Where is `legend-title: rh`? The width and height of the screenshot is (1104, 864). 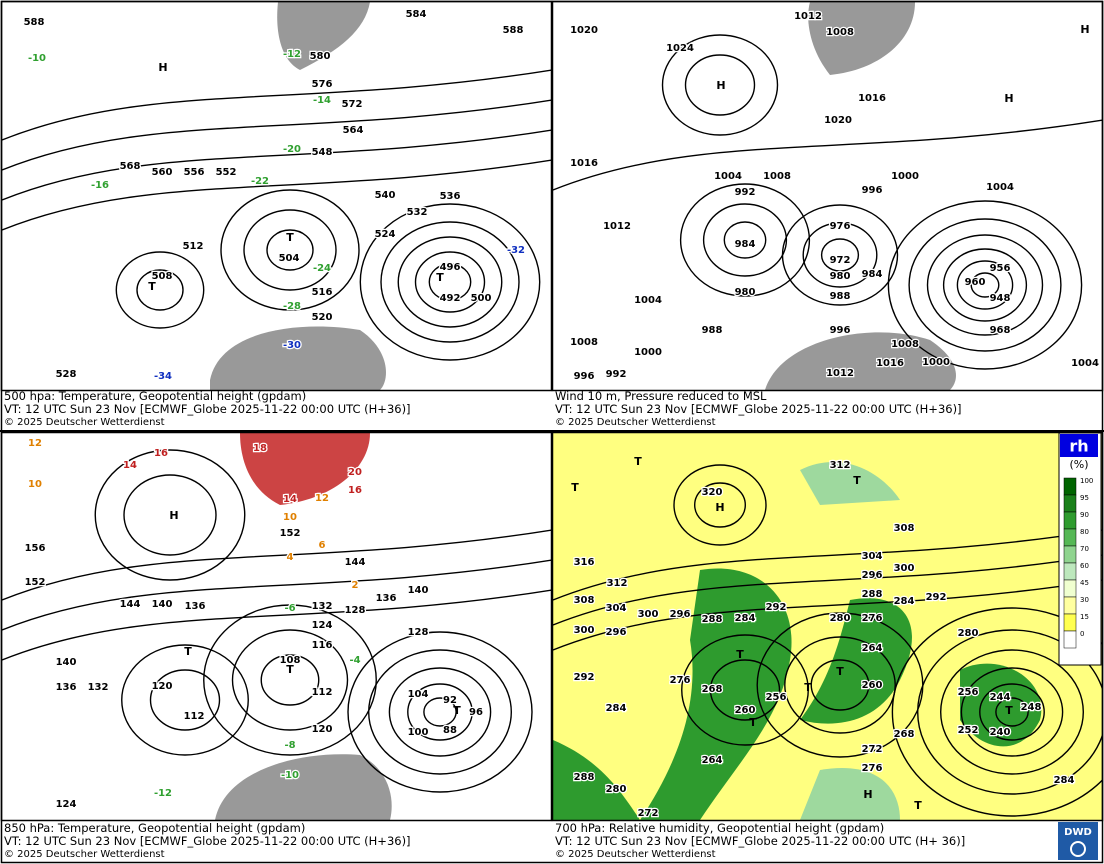
legend-title: rh is located at coordinates (1078, 446).